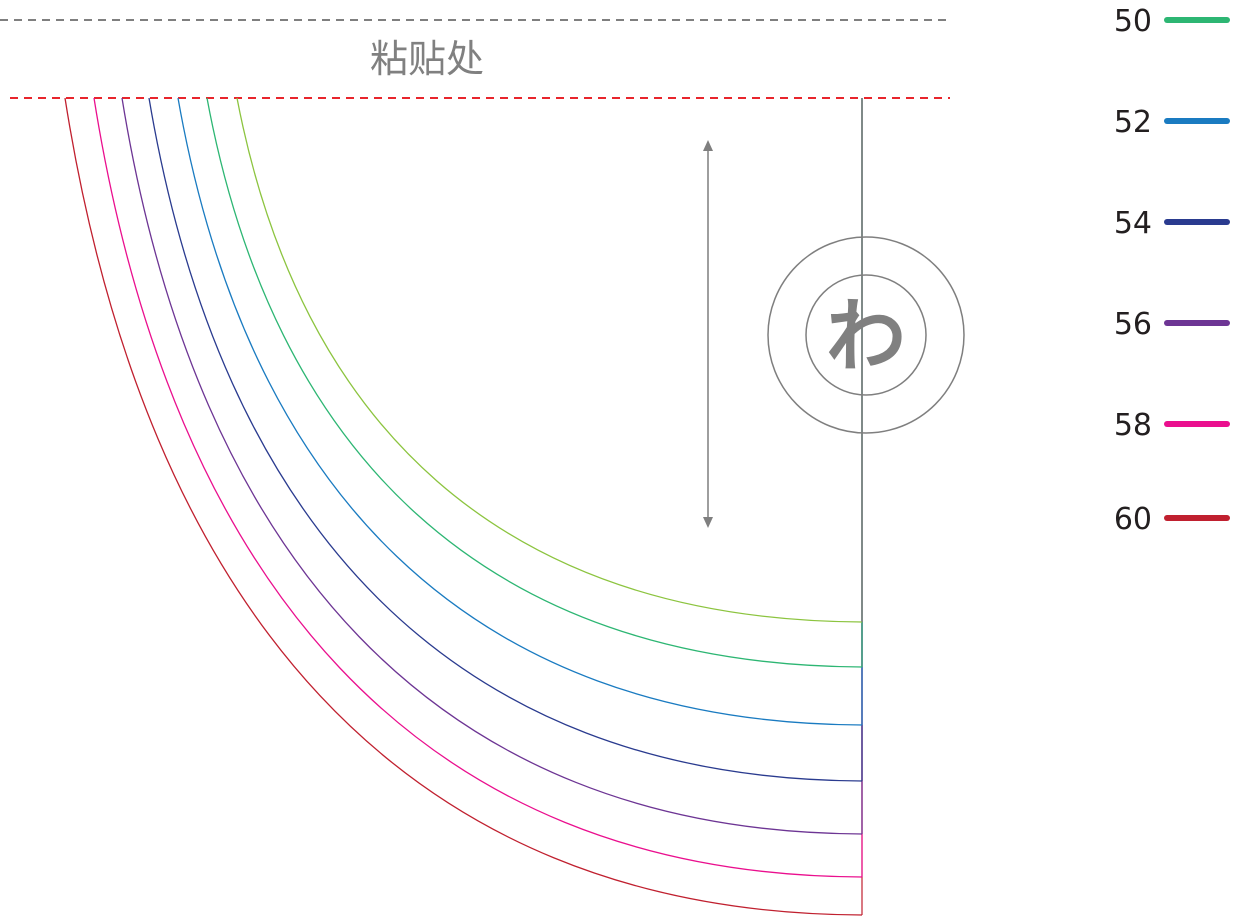 This screenshot has height=917, width=1234. I want to click on legend-label: 54, so click(1133, 223).